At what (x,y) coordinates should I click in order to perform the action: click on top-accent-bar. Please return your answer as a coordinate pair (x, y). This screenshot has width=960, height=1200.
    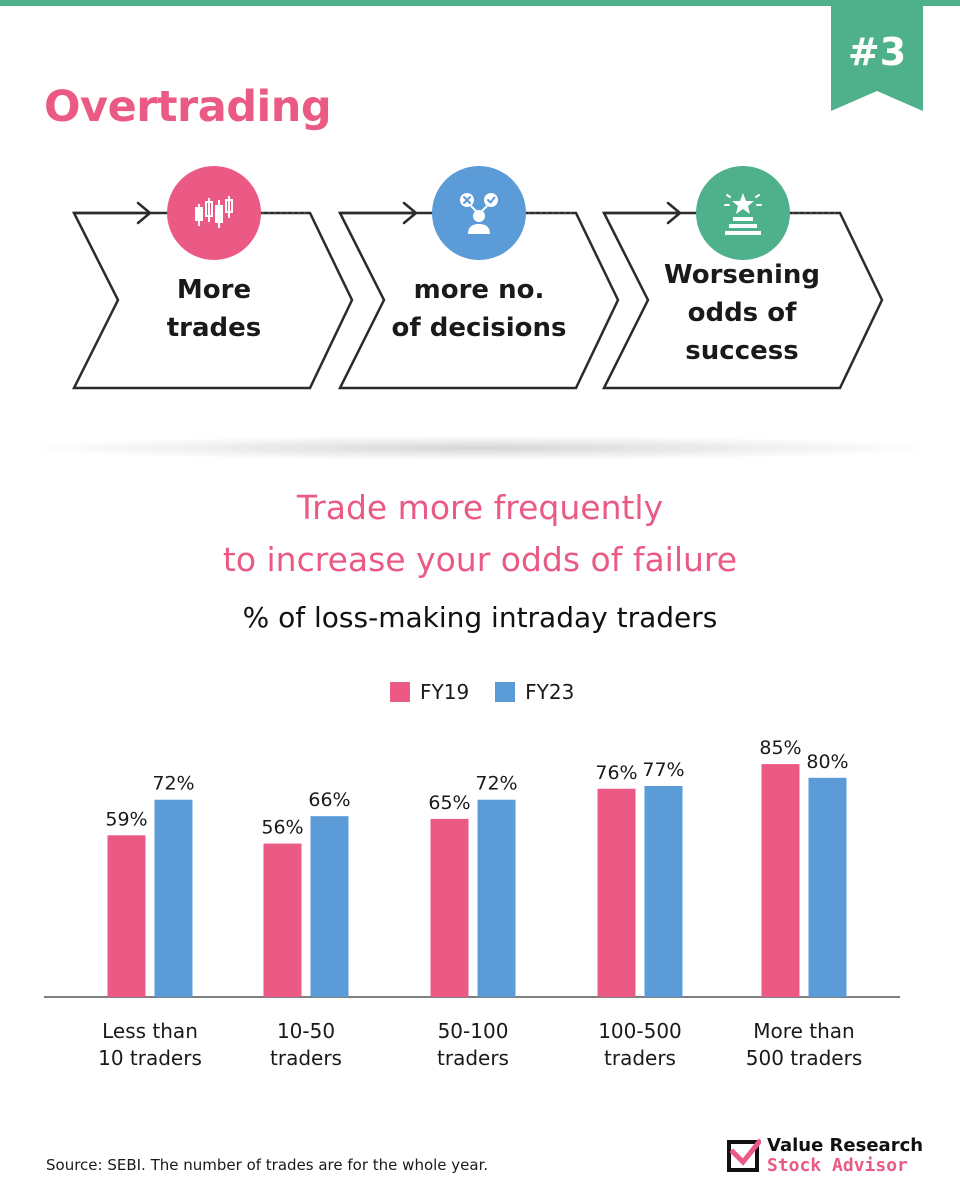
    Looking at the image, I should click on (480, 3).